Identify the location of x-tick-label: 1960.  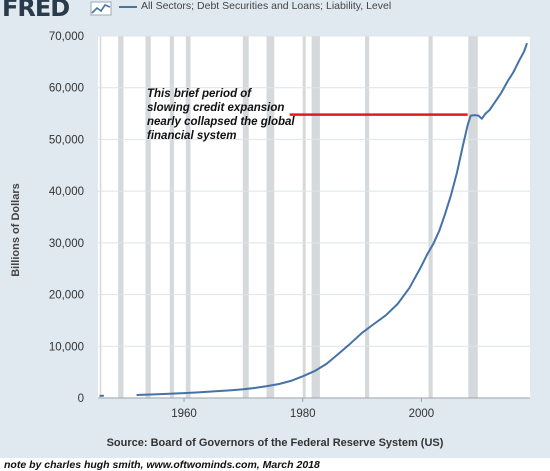
(184, 414).